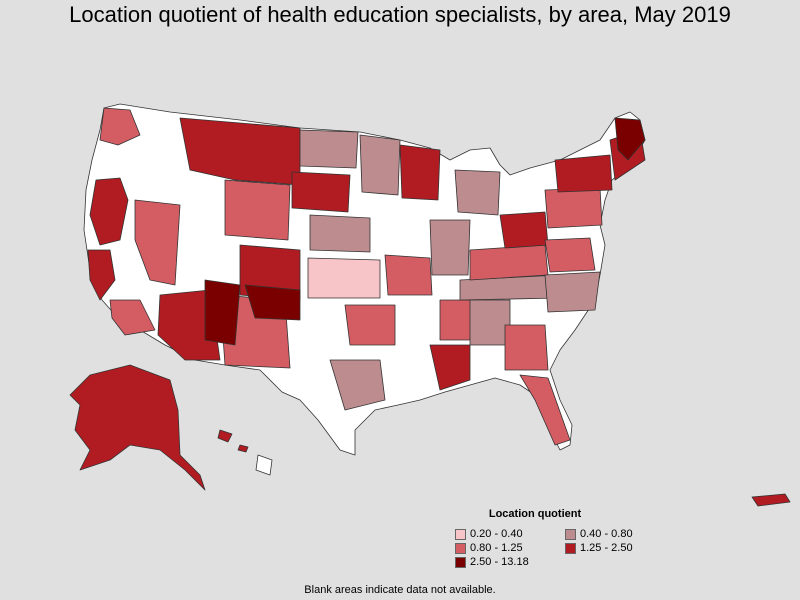  I want to click on region-new-york, so click(583, 173).